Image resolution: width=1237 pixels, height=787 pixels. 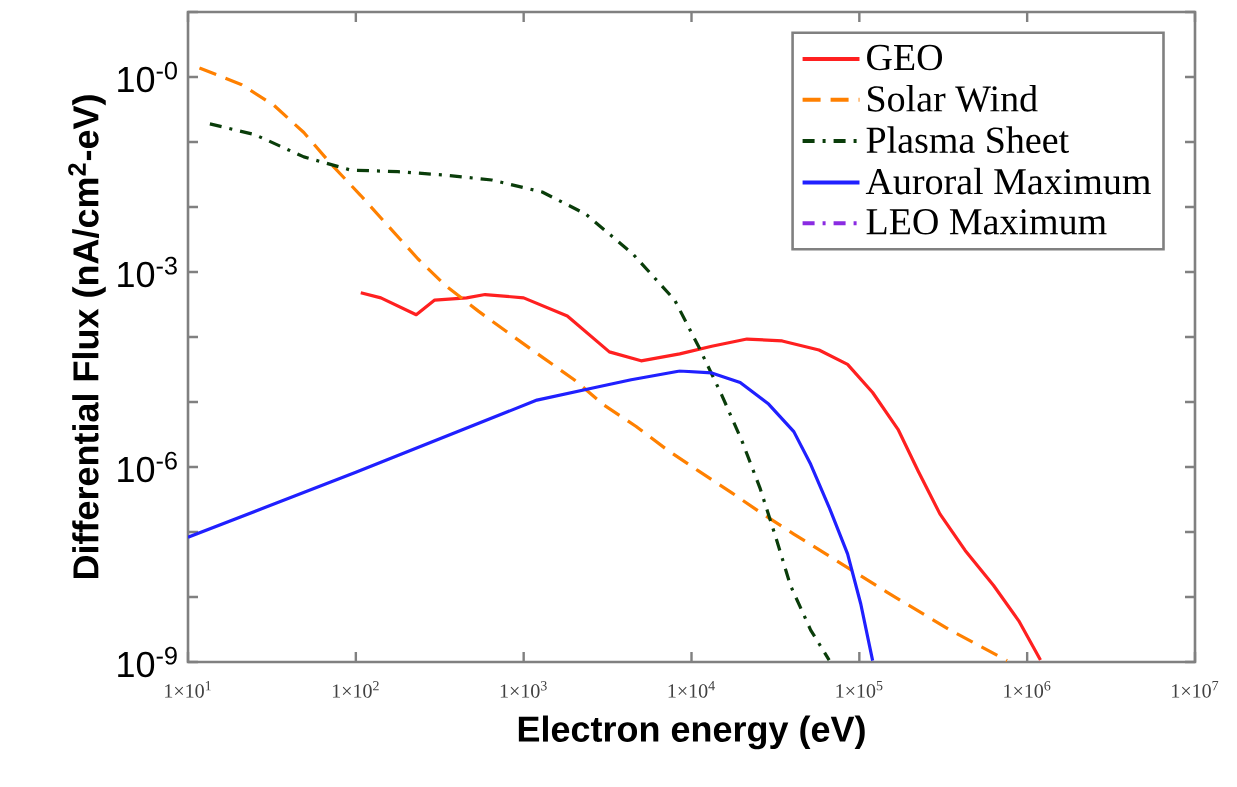 I want to click on legend-label: GEO, so click(x=905, y=57).